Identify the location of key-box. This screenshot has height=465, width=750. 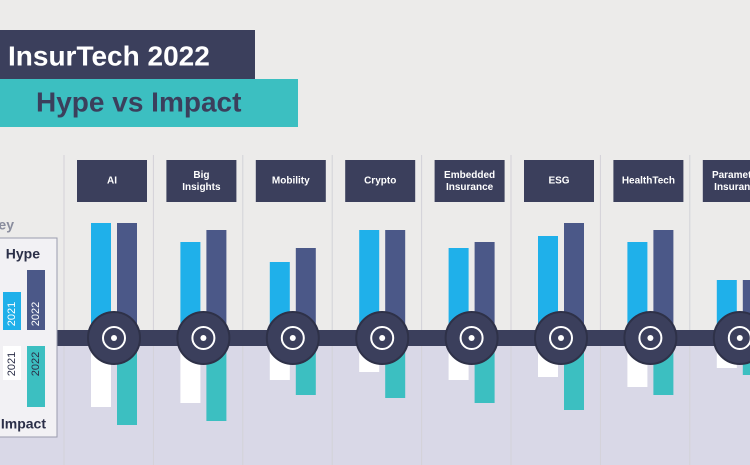
(29, 337).